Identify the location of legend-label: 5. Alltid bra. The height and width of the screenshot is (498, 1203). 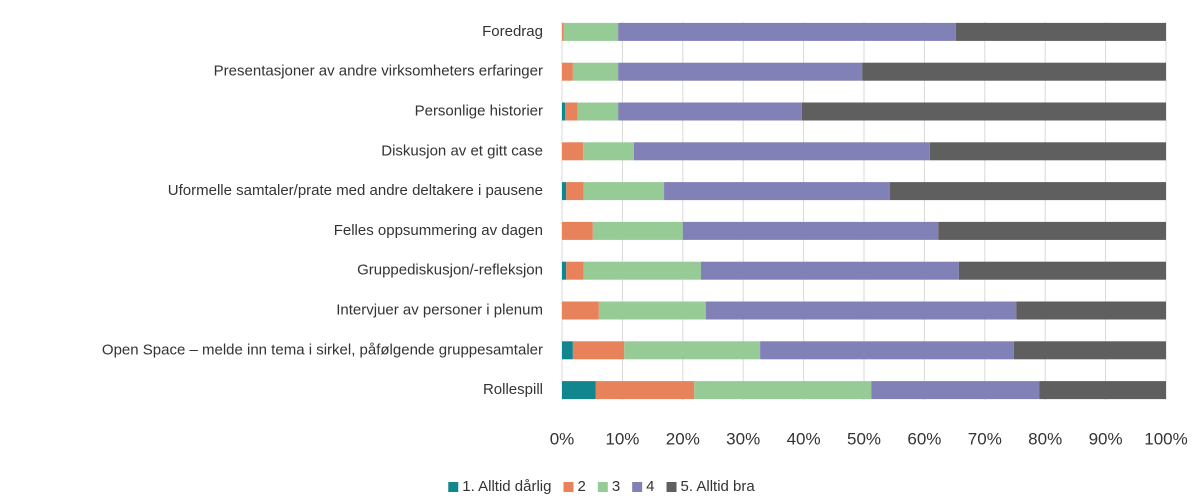
(718, 486).